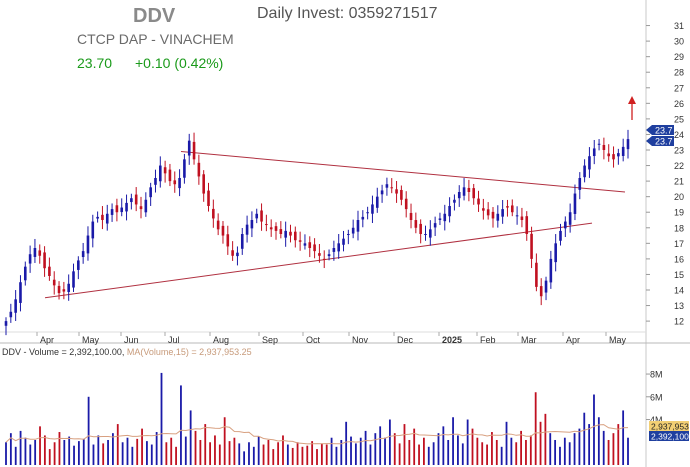 This screenshot has width=690, height=467. What do you see at coordinates (179, 63) in the screenshot?
I see `price-change: +0.10 (0.42%)` at bounding box center [179, 63].